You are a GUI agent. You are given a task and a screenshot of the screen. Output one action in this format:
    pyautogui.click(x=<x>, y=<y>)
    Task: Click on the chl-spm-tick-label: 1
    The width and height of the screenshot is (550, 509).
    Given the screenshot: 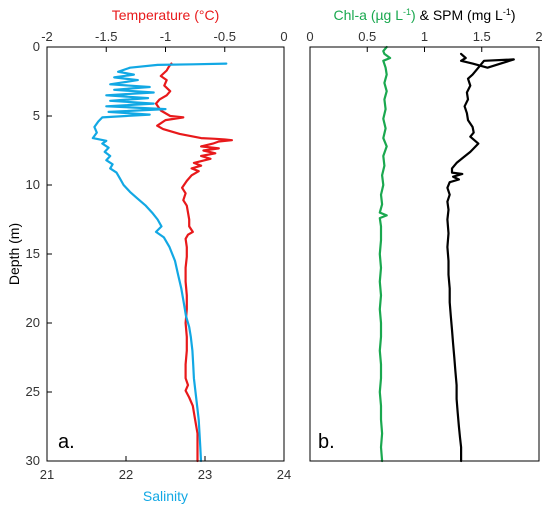 What is the action you would take?
    pyautogui.click(x=424, y=36)
    